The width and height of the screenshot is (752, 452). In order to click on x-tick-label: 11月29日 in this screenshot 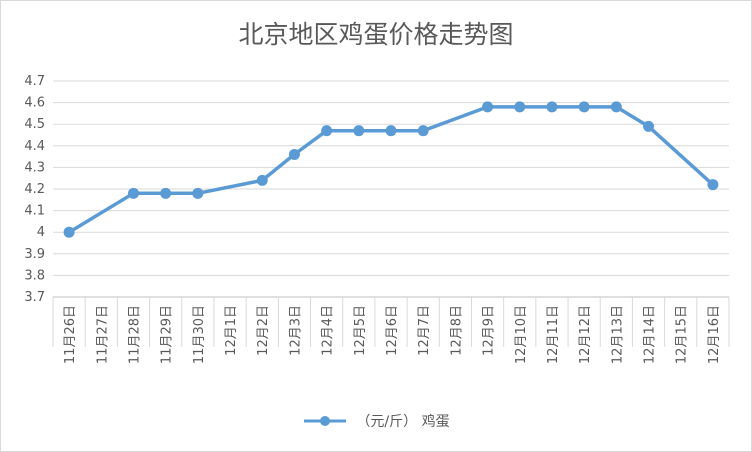, I will do `click(167, 334)`.